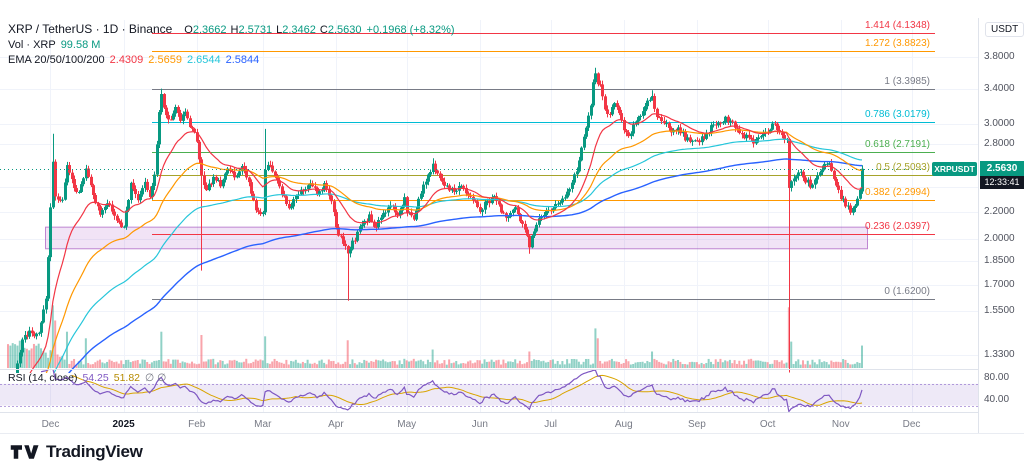  What do you see at coordinates (94, 451) in the screenshot?
I see `tradingview-logo-text: TradingView` at bounding box center [94, 451].